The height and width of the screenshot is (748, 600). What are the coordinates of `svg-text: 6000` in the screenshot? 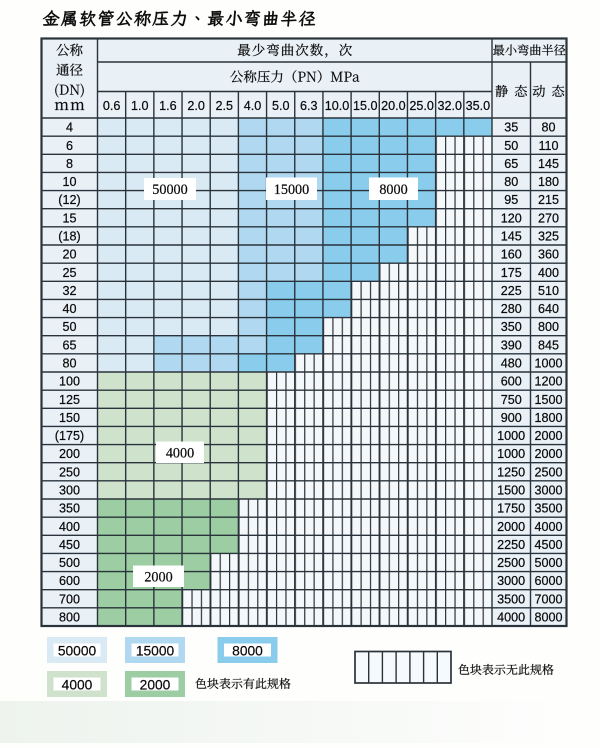 It's located at (548, 581).